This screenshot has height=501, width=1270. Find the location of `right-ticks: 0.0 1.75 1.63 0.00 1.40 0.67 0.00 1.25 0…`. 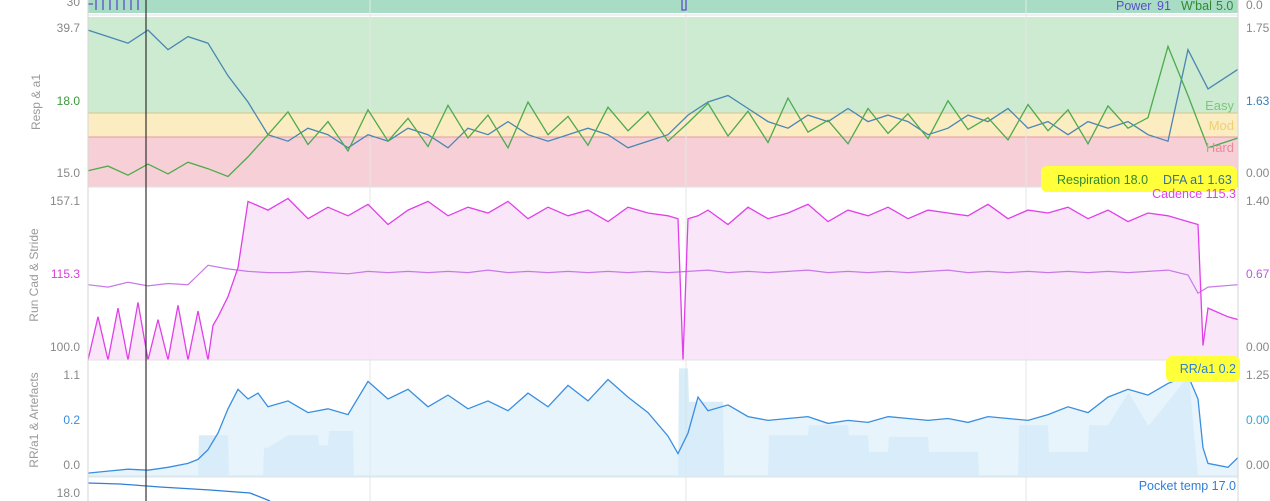

right-ticks: 0.0 1.75 1.63 0.00 1.40 0.67 0.00 1.25 0… is located at coordinates (1258, 236).